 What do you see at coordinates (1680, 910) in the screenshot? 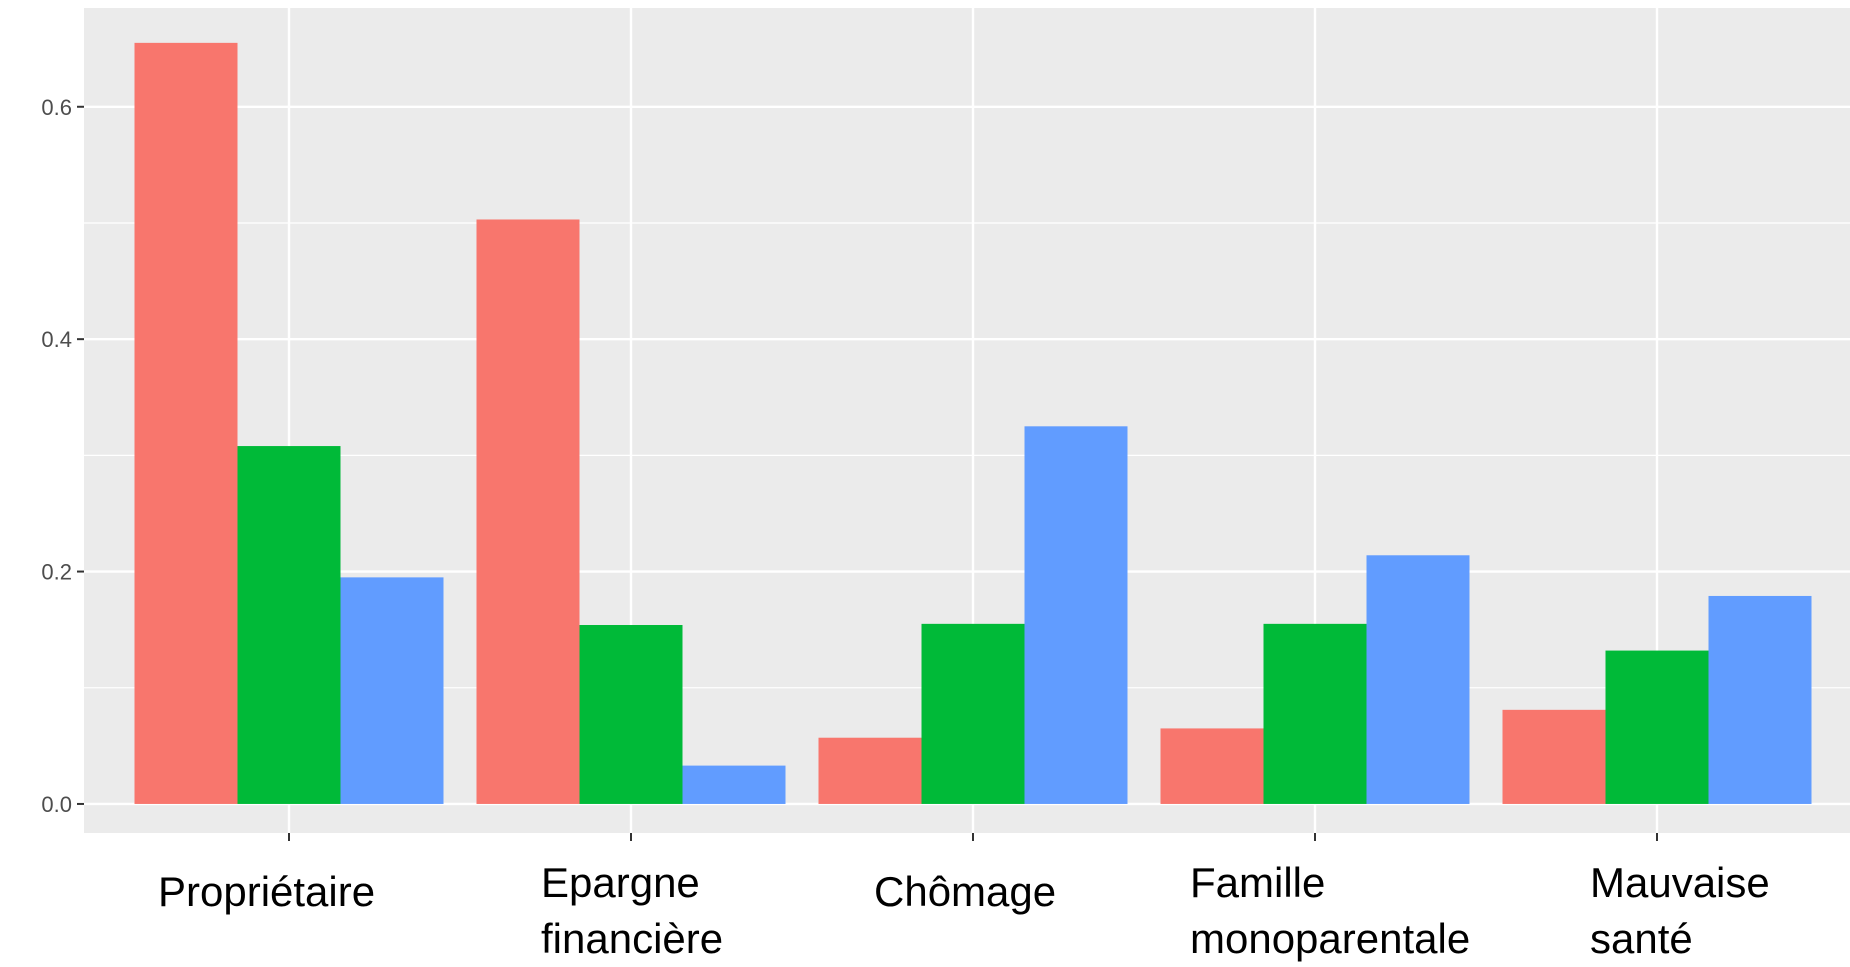
I see `x-category-label: Mauvaise santé` at bounding box center [1680, 910].